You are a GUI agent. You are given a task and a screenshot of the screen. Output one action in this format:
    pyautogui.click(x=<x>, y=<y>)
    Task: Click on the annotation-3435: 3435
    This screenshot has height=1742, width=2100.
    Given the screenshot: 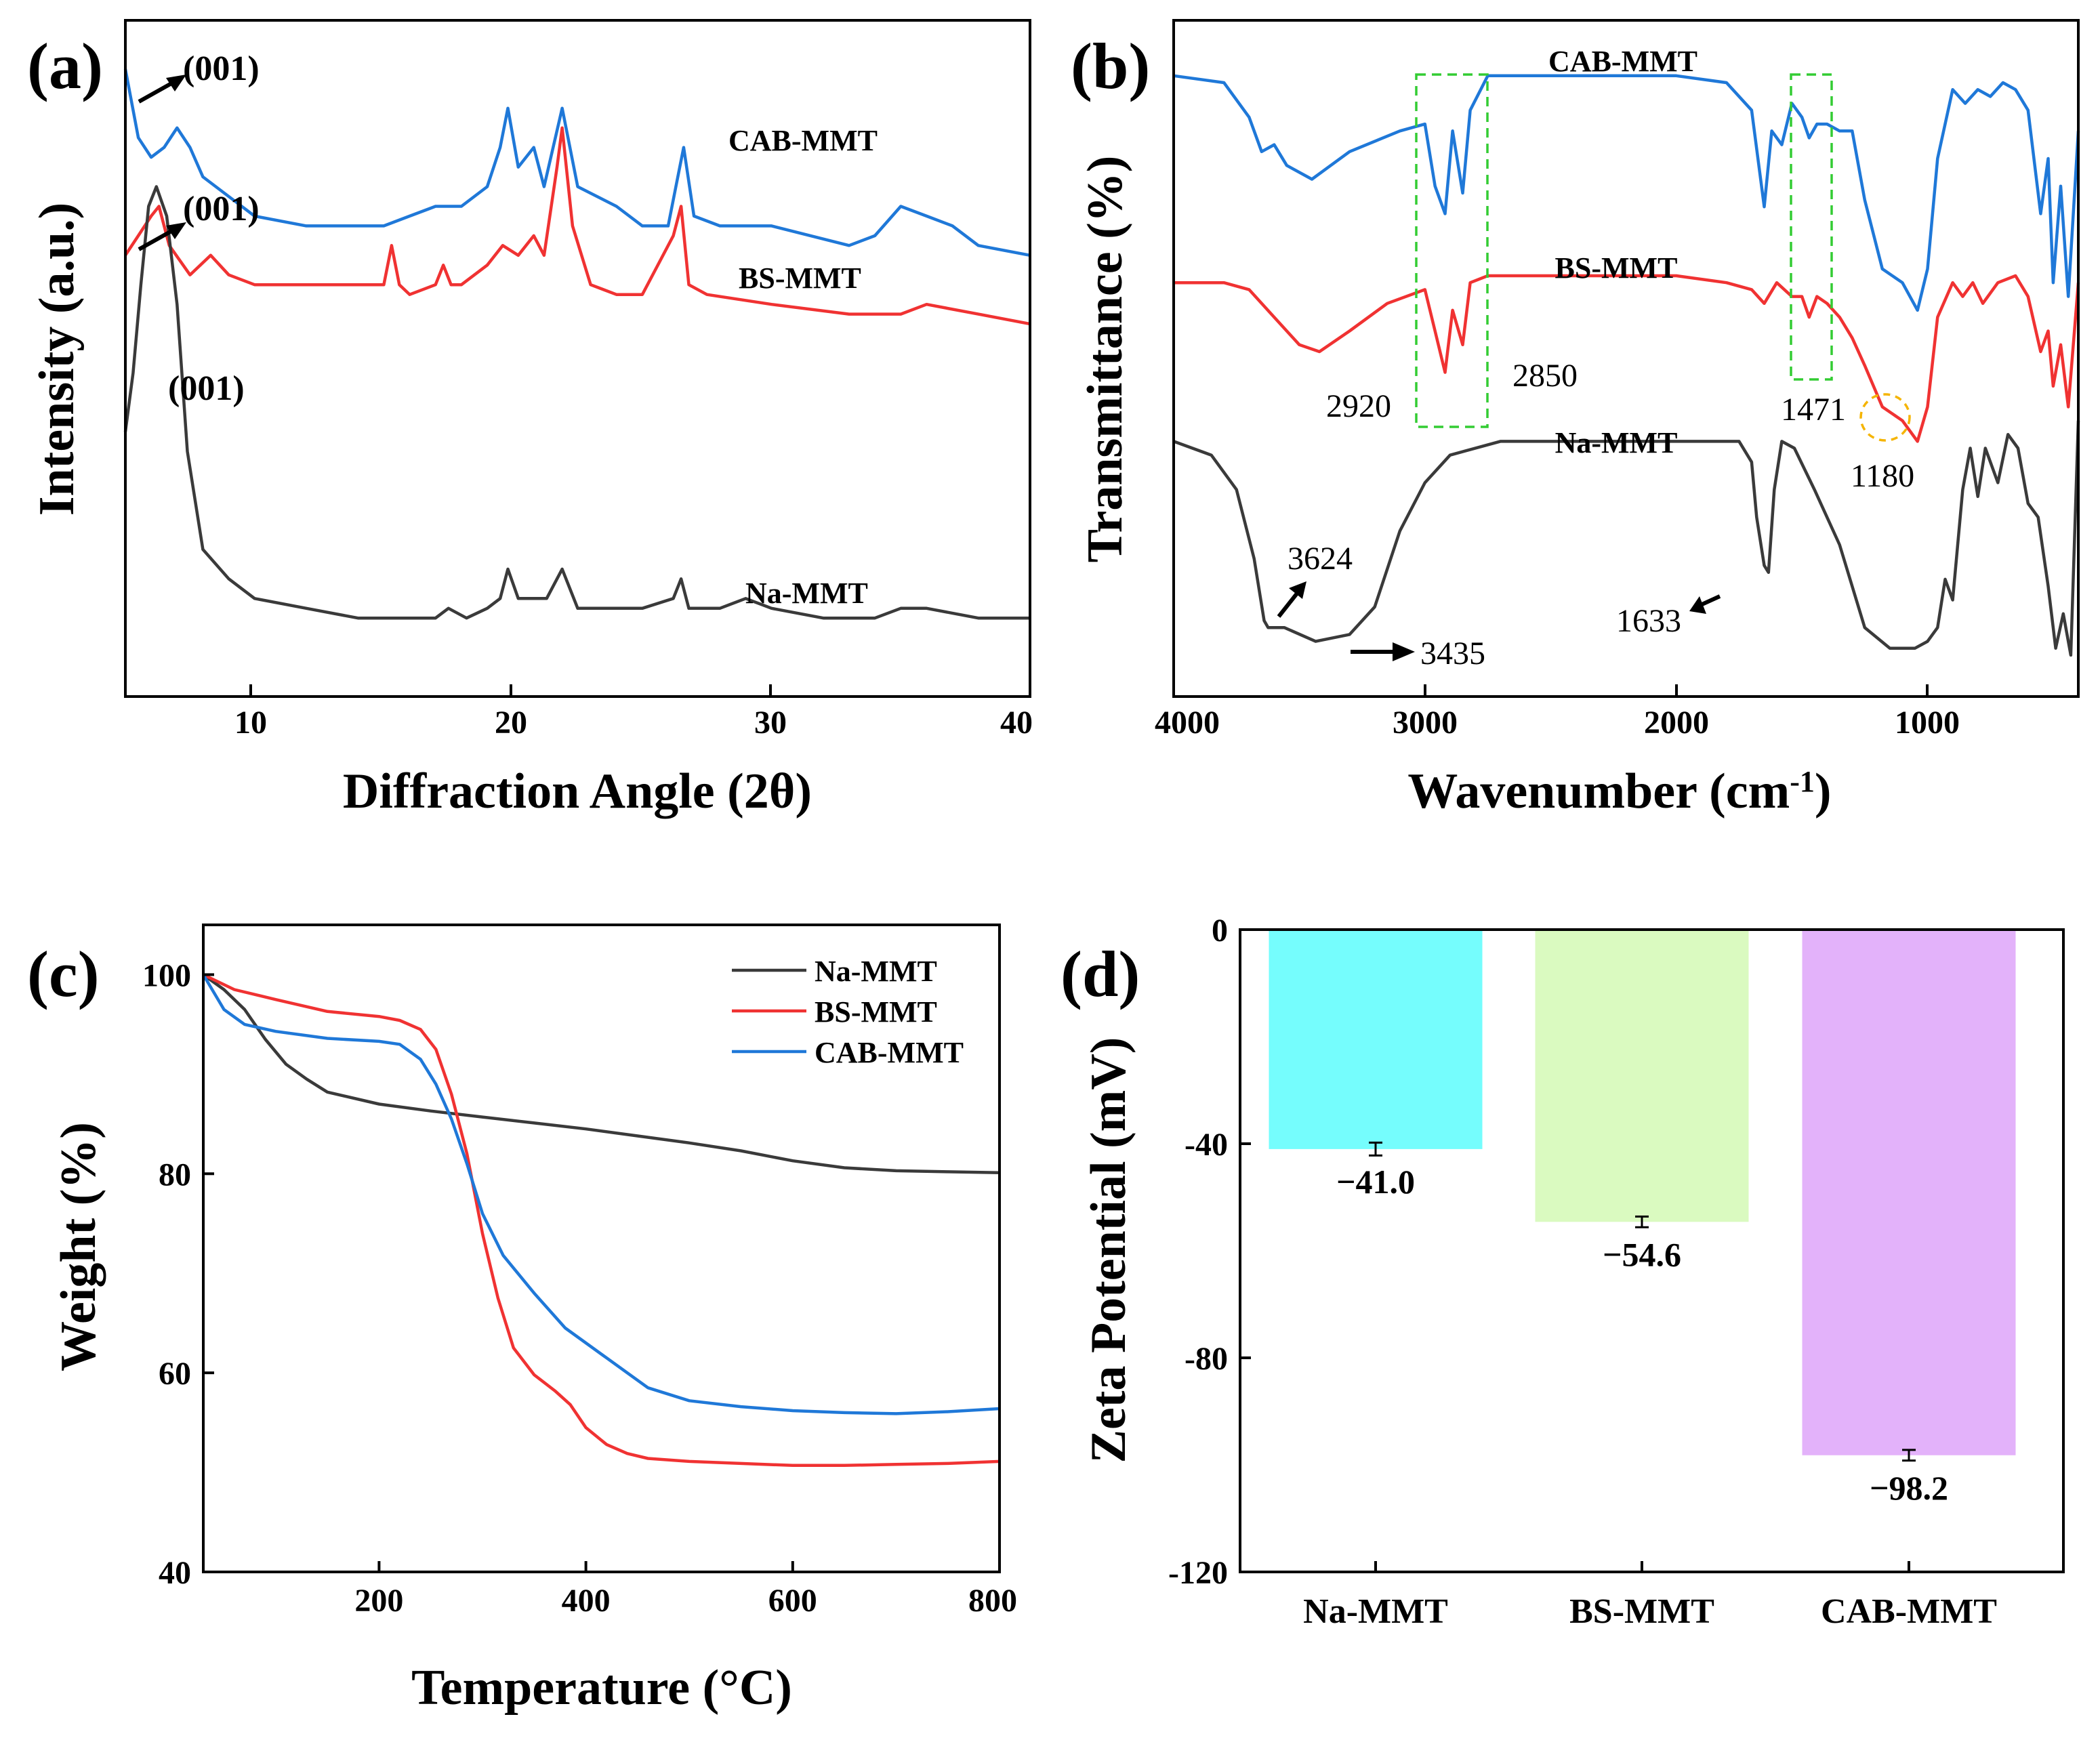 What is the action you would take?
    pyautogui.click(x=1418, y=653)
    